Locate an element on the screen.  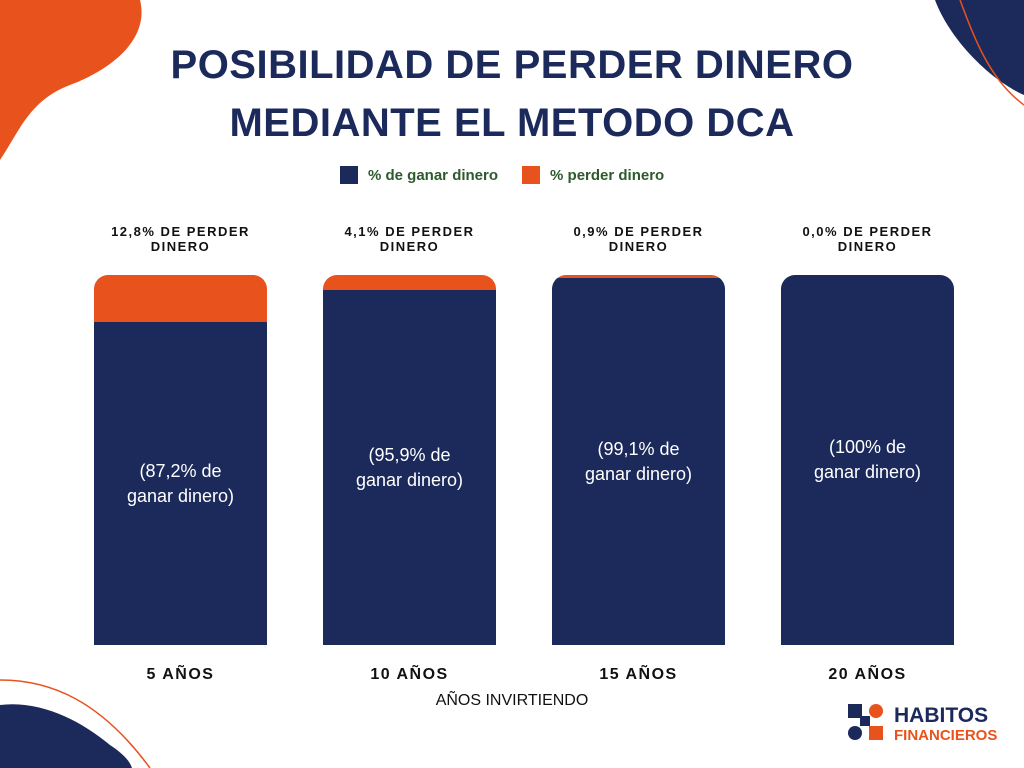
legend-item: % de ganar dinero is located at coordinates (419, 175).